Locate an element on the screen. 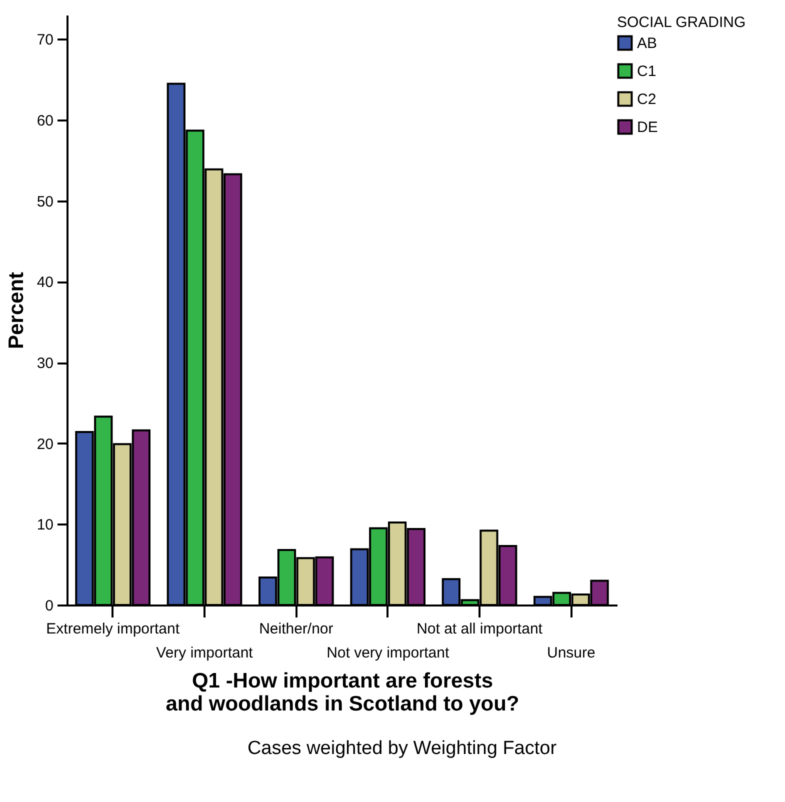  legend-label: DE is located at coordinates (647, 127).